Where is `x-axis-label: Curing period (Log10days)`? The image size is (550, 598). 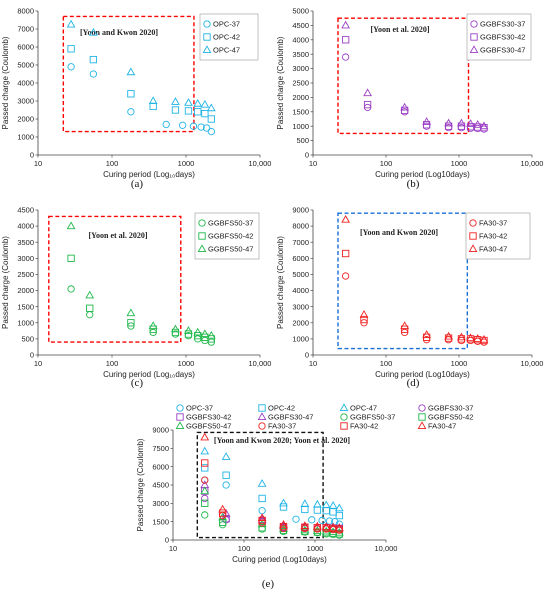
x-axis-label: Curing period (Log10days) is located at coordinates (422, 374).